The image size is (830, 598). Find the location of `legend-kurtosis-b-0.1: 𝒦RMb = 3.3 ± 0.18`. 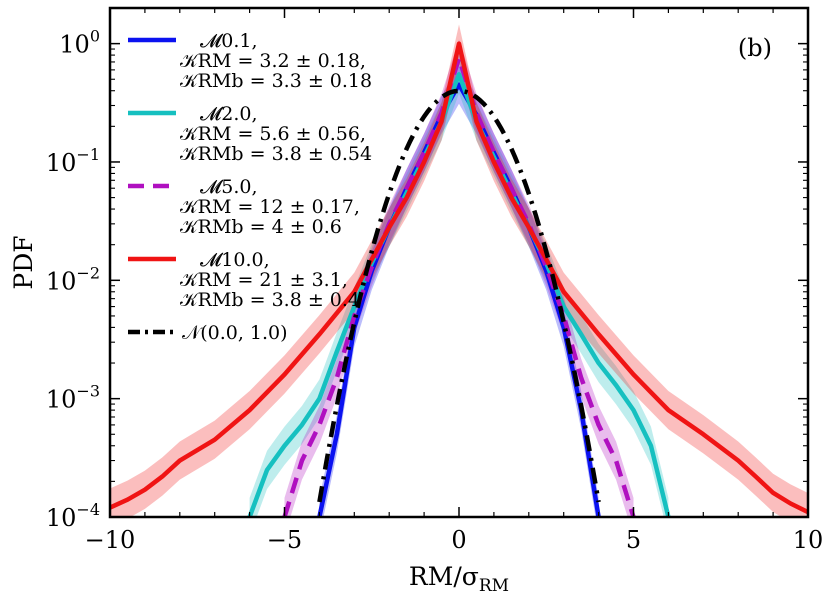

legend-kurtosis-b-0.1: 𝒦RMb = 3.3 ± 0.18 is located at coordinates (276, 81).